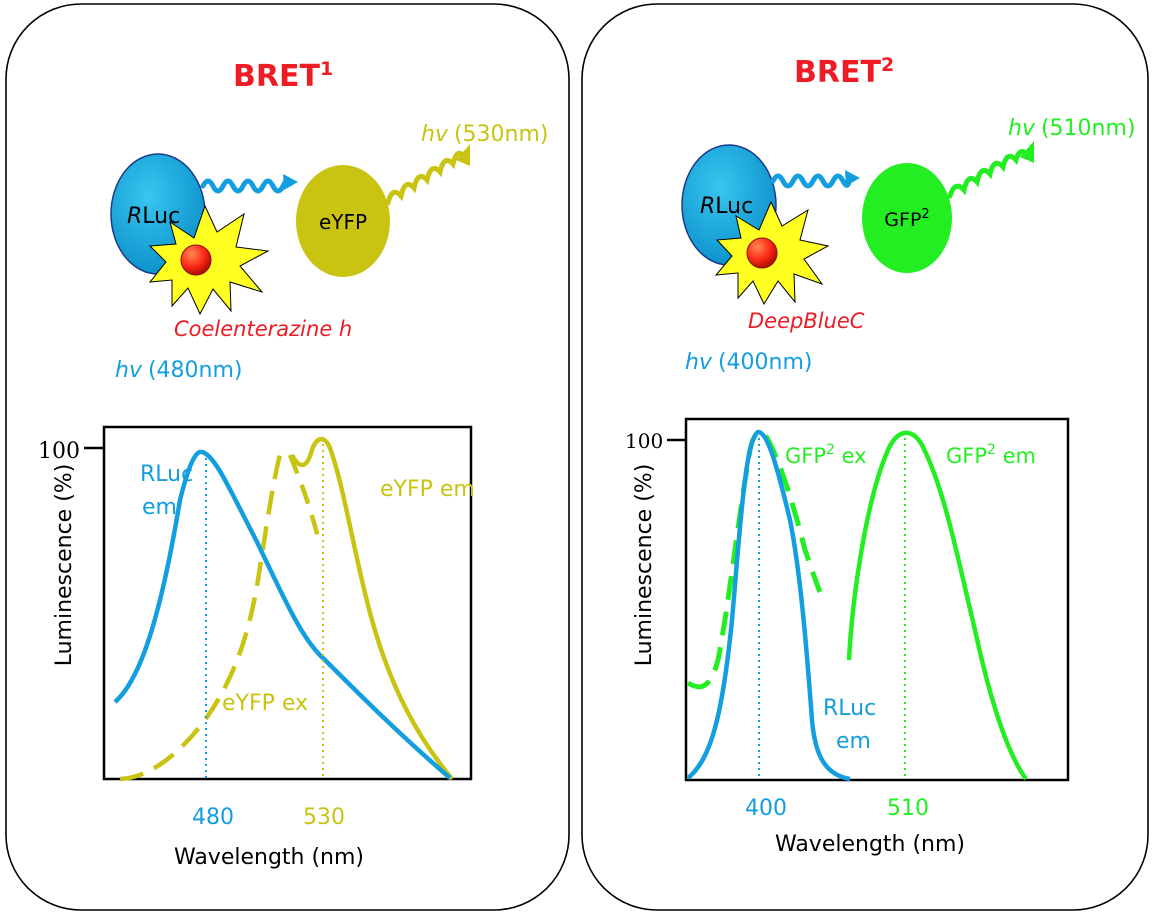 This screenshot has height=916, width=1154. What do you see at coordinates (844, 72) in the screenshot?
I see `bret2-title: BRET2` at bounding box center [844, 72].